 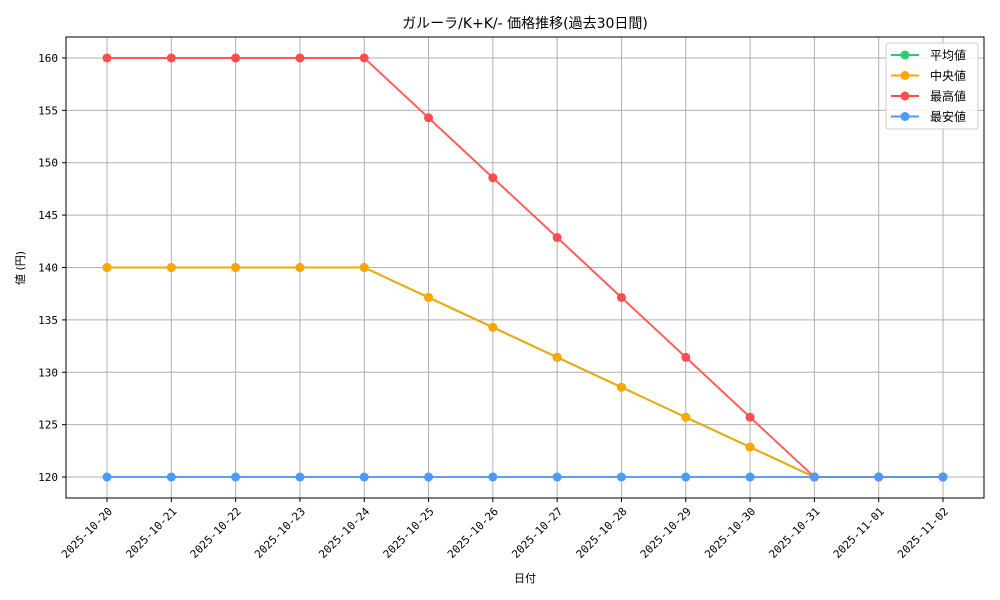 What do you see at coordinates (525, 578) in the screenshot?
I see `x-axis-label: 日付` at bounding box center [525, 578].